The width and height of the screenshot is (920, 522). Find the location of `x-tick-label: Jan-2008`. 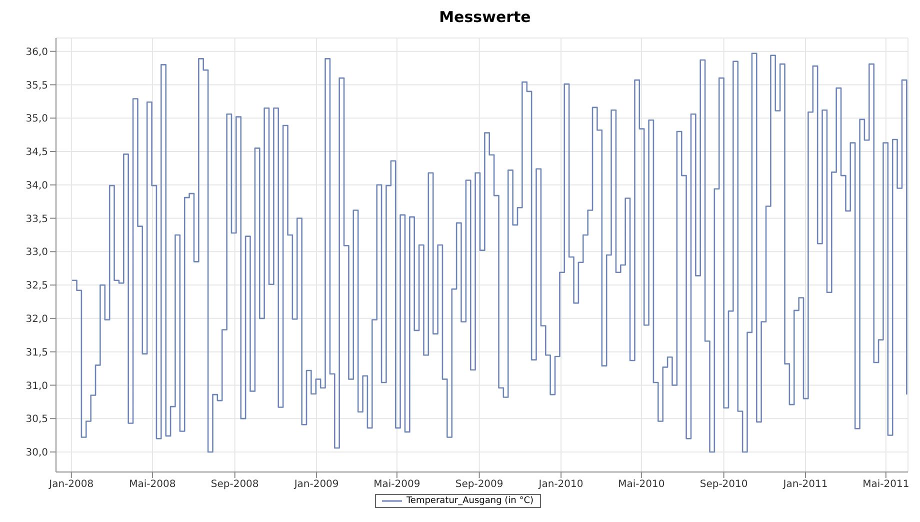

x-tick-label: Jan-2008 is located at coordinates (71, 484).